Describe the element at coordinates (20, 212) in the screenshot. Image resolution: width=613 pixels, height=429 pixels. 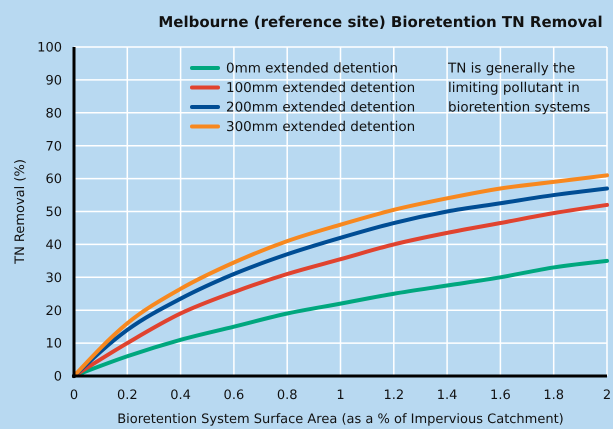
I see `y-axis-title: TN Removal (%)` at that location.